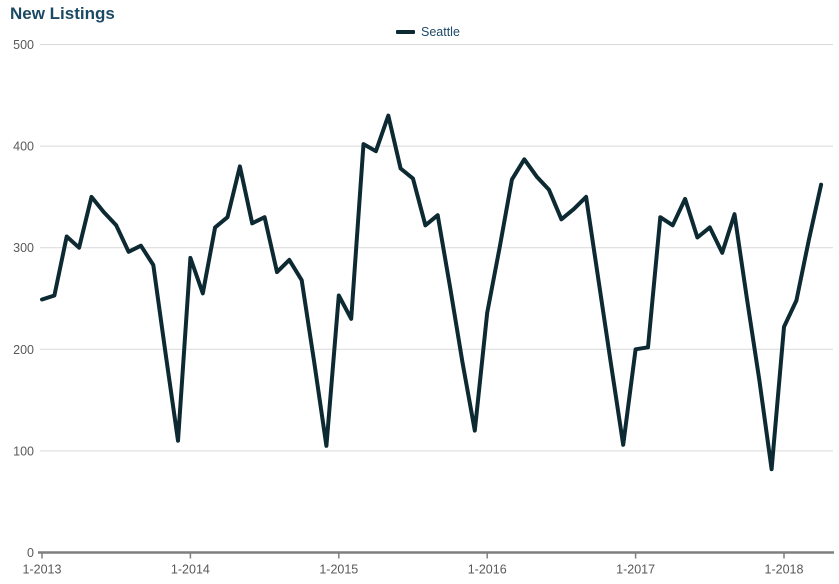 The width and height of the screenshot is (839, 584). What do you see at coordinates (23, 45) in the screenshot?
I see `y-tick-label: 500` at bounding box center [23, 45].